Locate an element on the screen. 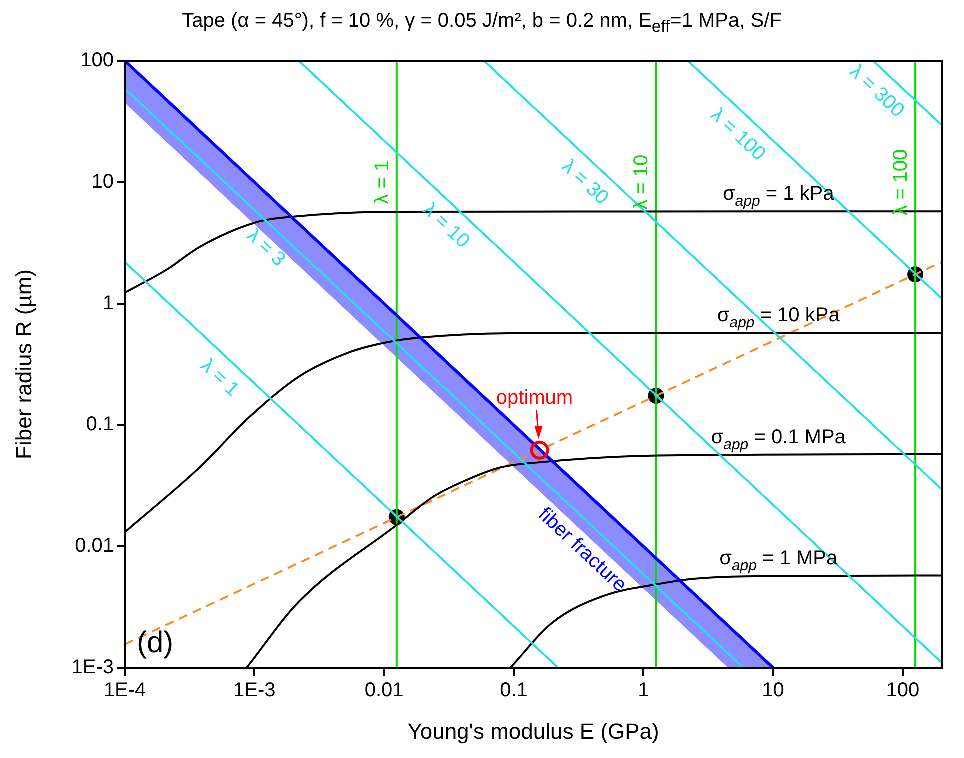 The width and height of the screenshot is (964, 758). x-tick-label: 1 is located at coordinates (644, 691).